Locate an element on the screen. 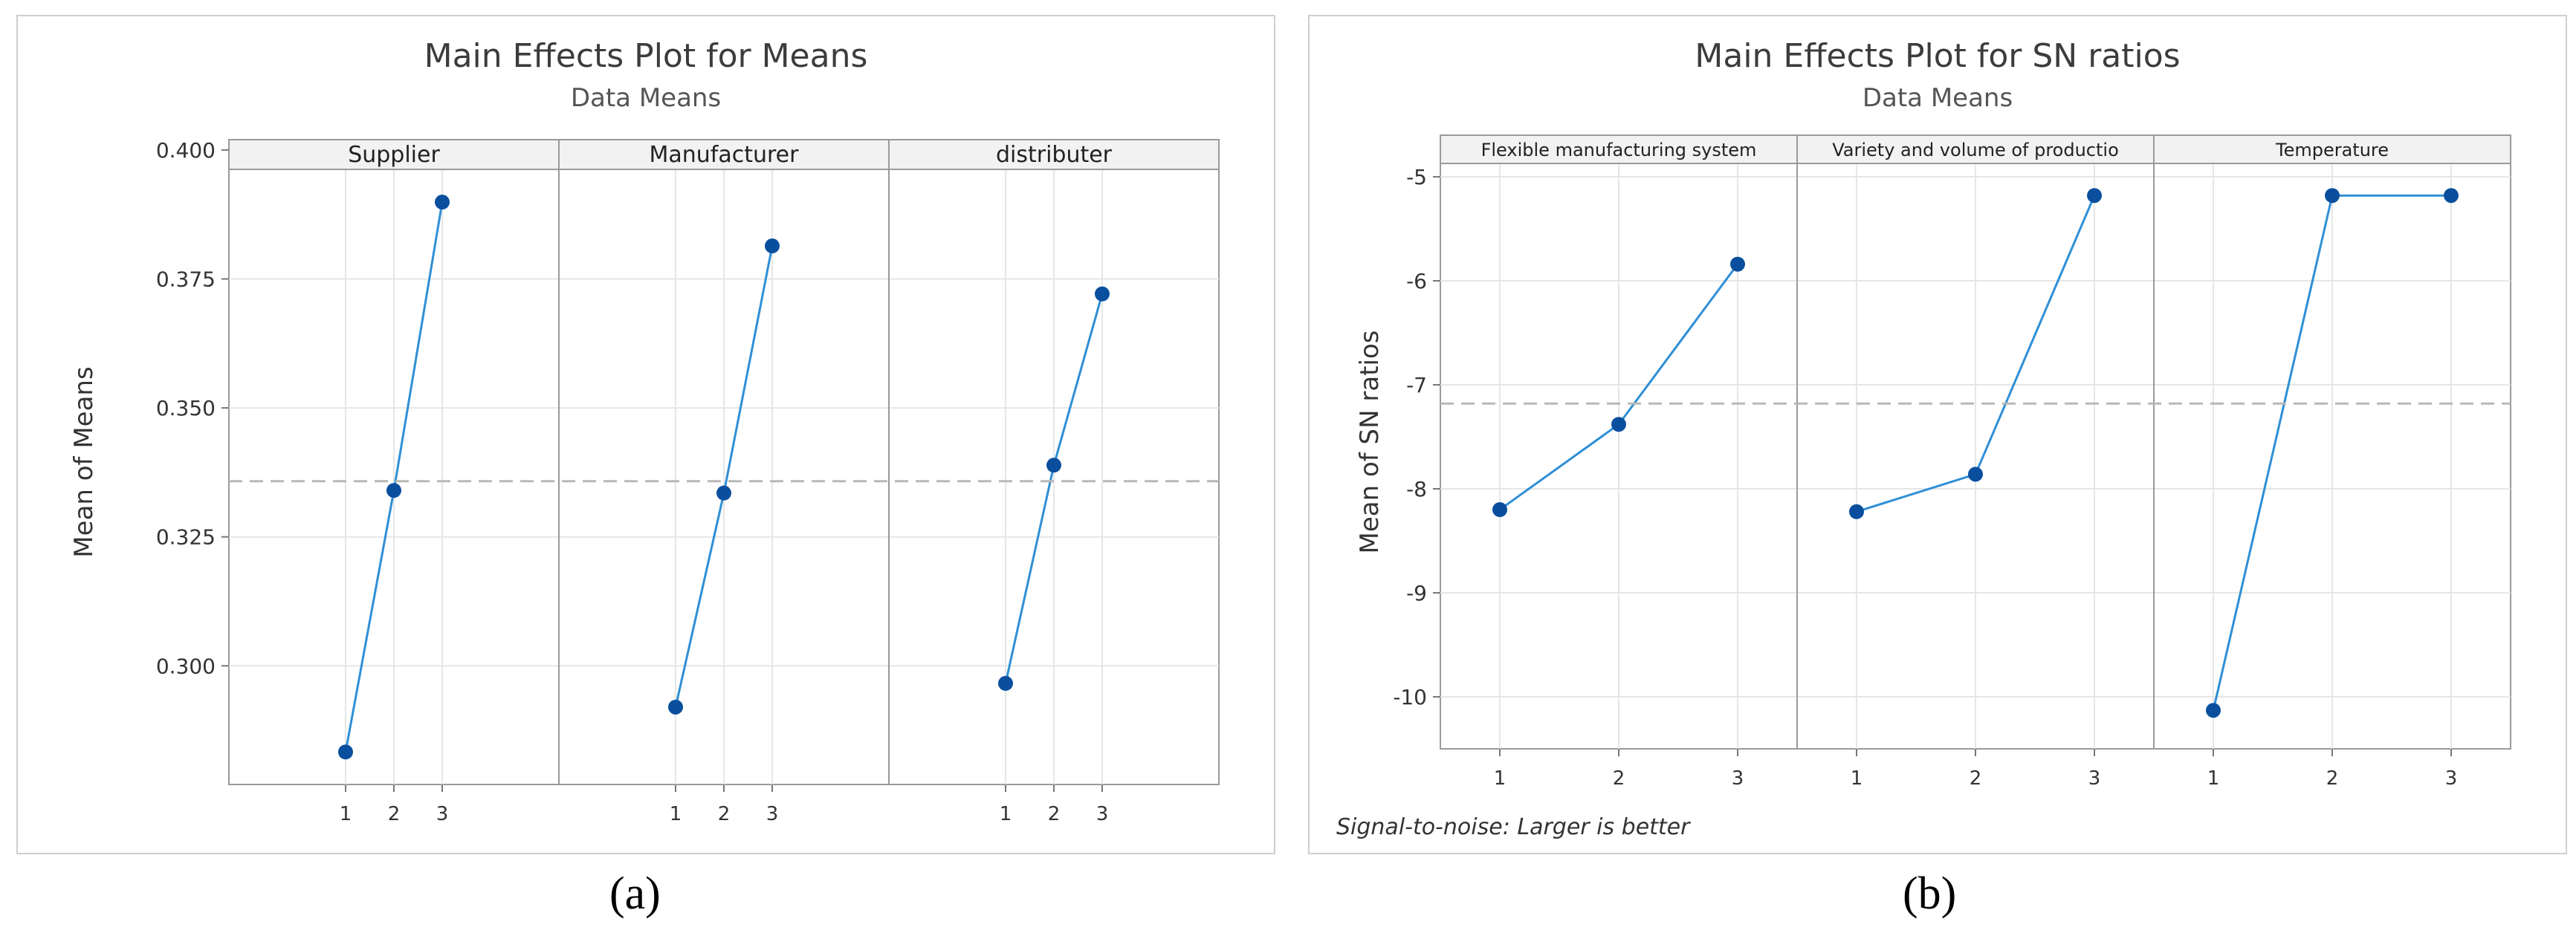 Image resolution: width=2576 pixels, height=939 pixels. chart-title: Main Effects Plot for SN ratios is located at coordinates (1938, 56).